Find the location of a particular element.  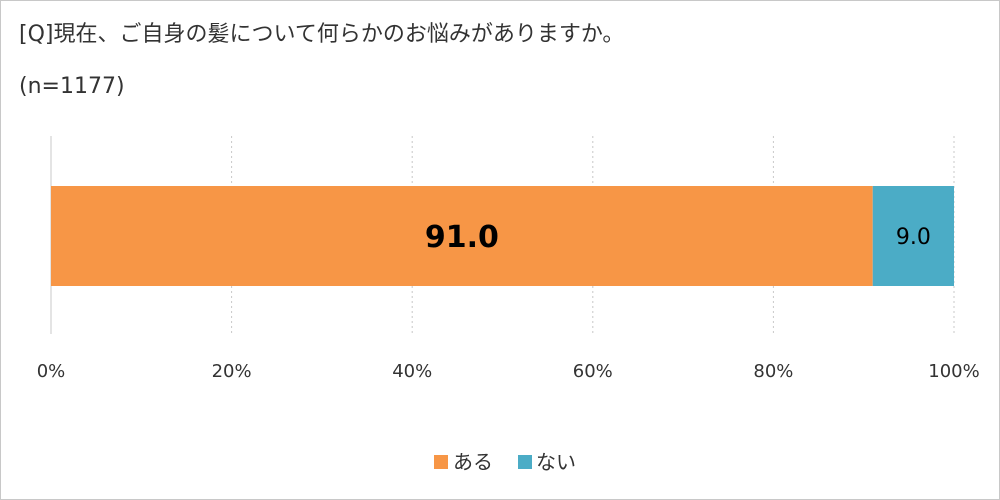

data-label: 9.0 is located at coordinates (913, 237).